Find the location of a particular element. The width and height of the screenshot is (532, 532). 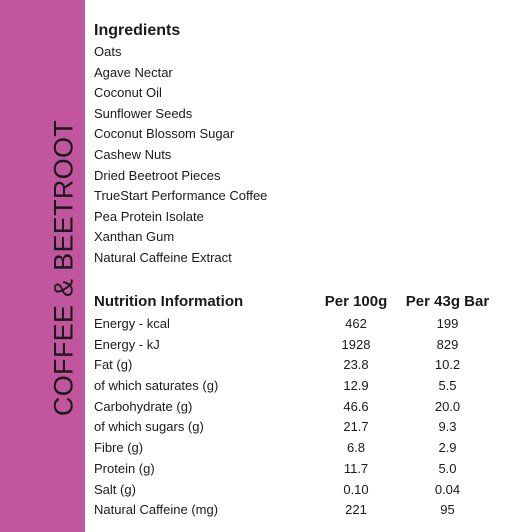

value-per-bar: 199 is located at coordinates (447, 323).